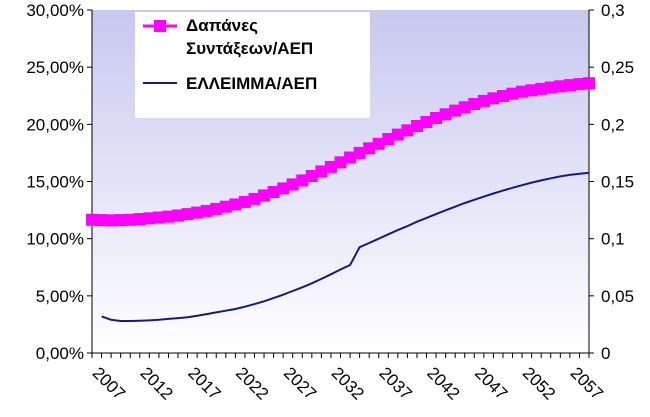 The width and height of the screenshot is (650, 417). Describe the element at coordinates (55, 124) in the screenshot. I see `left-y-tick-label: 20,00%` at that location.